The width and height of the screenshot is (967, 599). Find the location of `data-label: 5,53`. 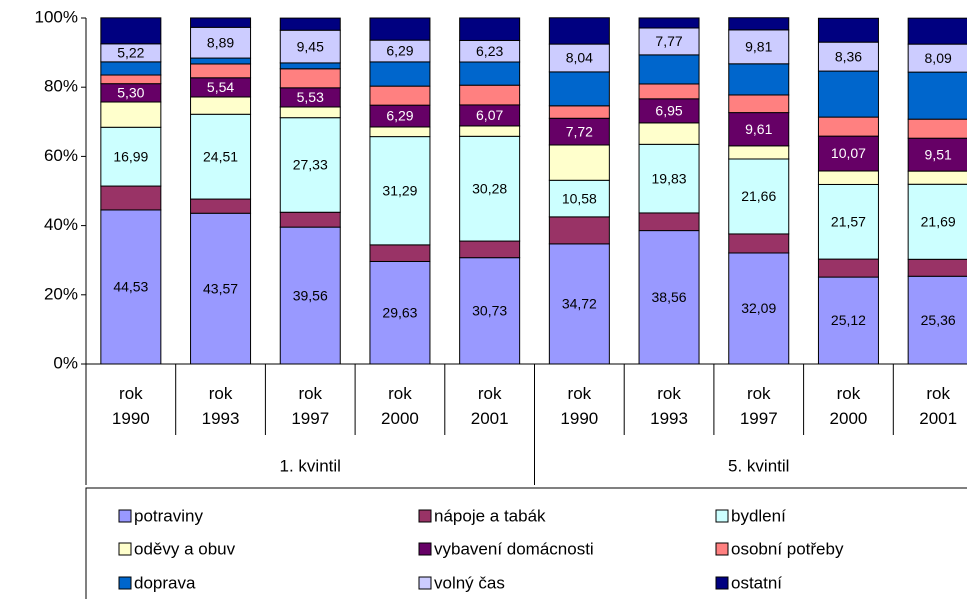

data-label: 5,53 is located at coordinates (310, 97).